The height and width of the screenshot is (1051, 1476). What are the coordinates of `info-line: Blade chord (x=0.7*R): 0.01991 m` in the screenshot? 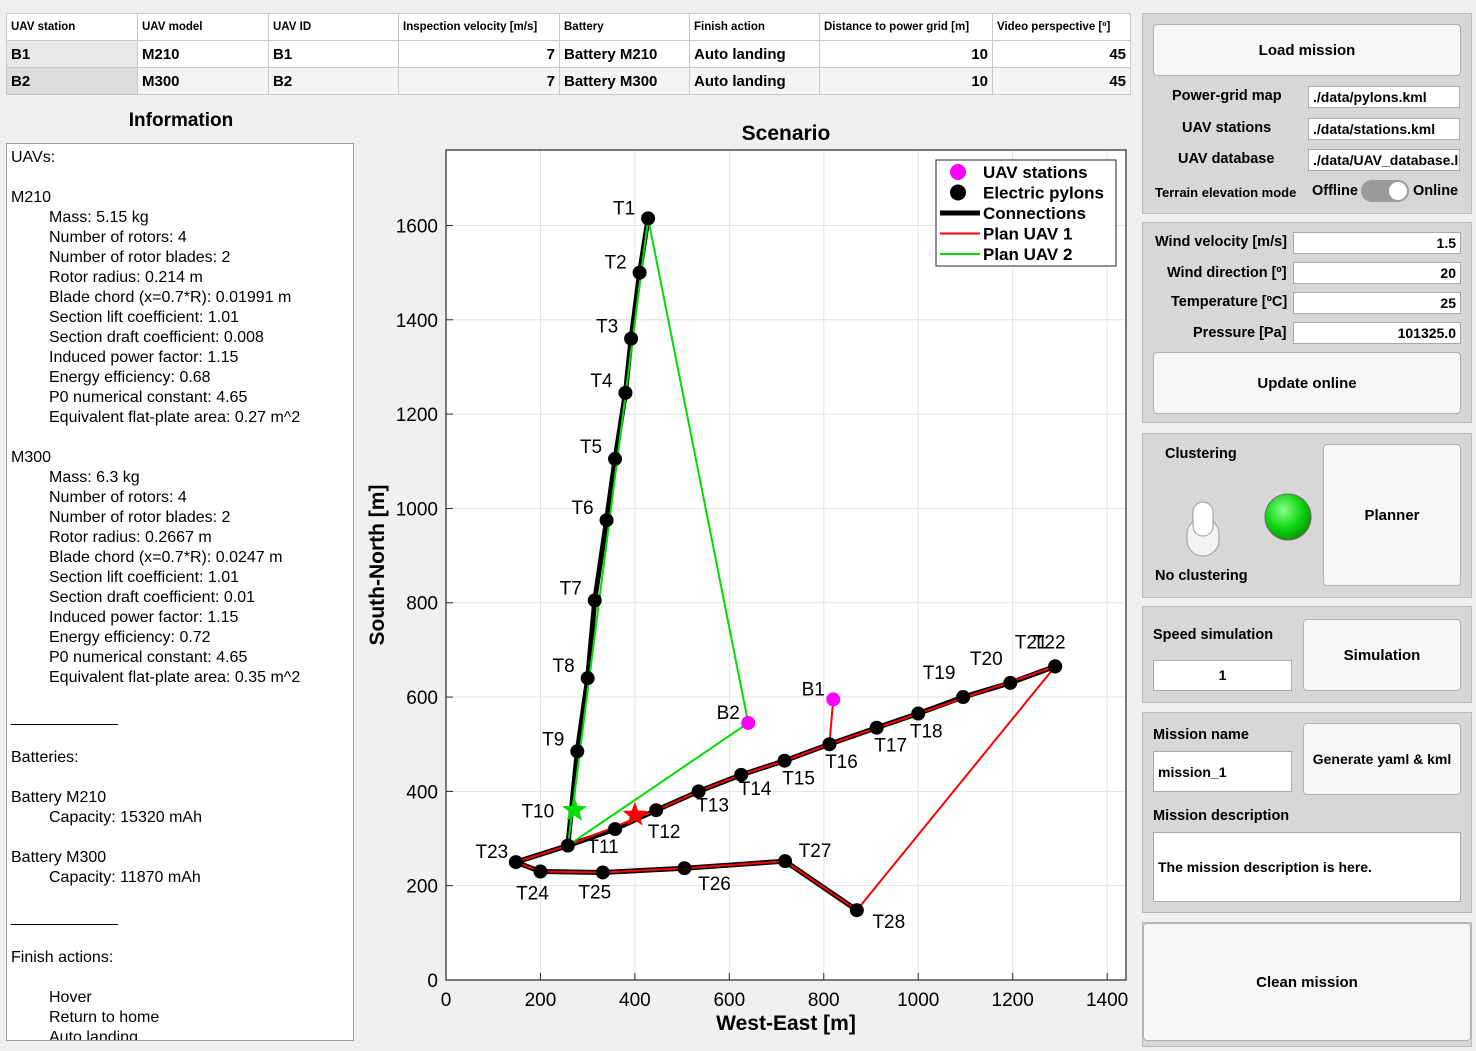 It's located at (170, 297).